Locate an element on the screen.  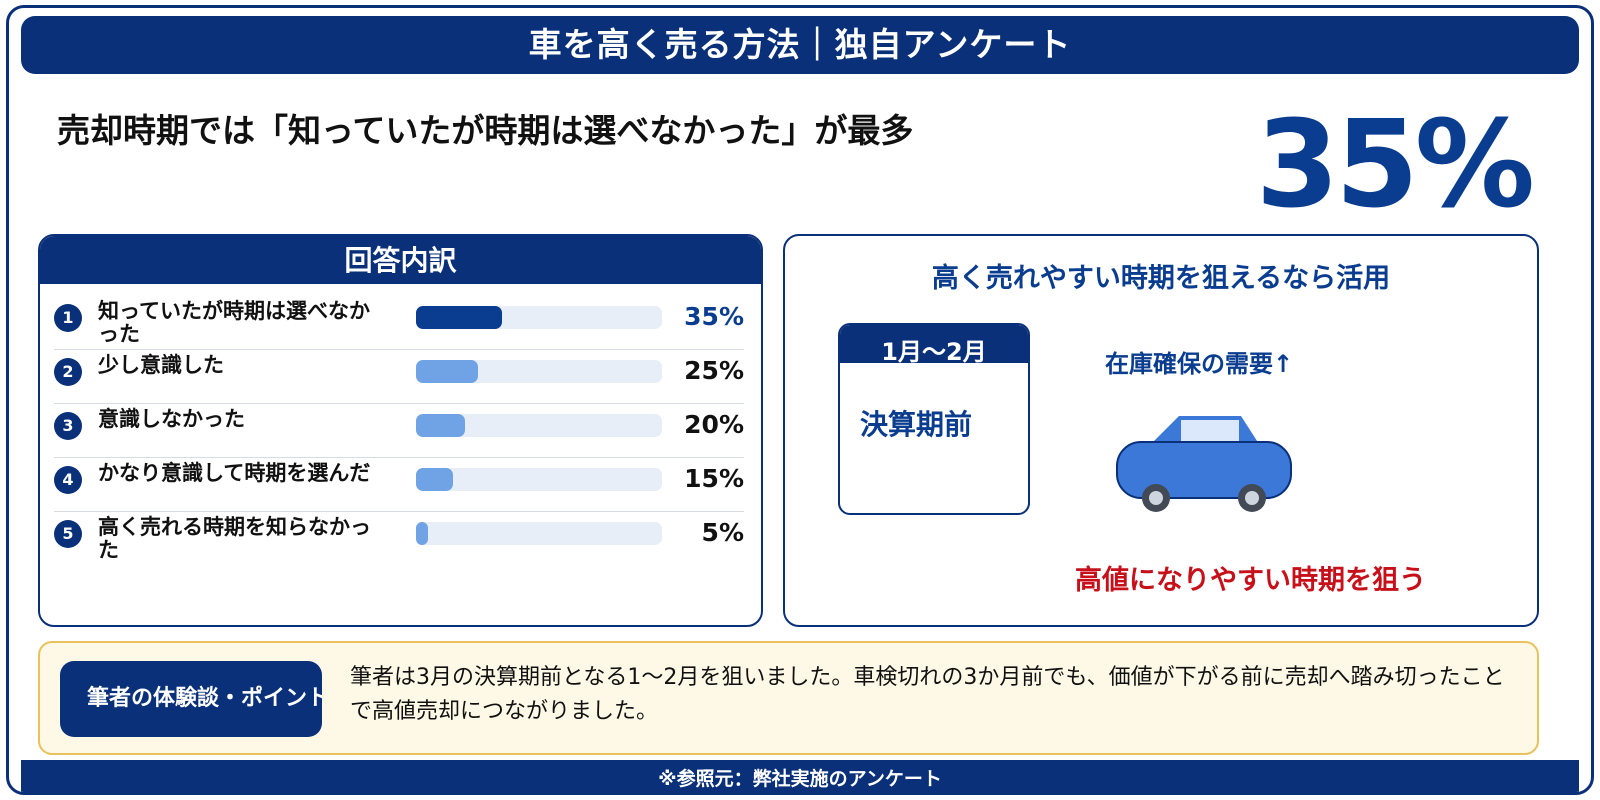
calendar-header: 1月～2月 is located at coordinates (934, 345).